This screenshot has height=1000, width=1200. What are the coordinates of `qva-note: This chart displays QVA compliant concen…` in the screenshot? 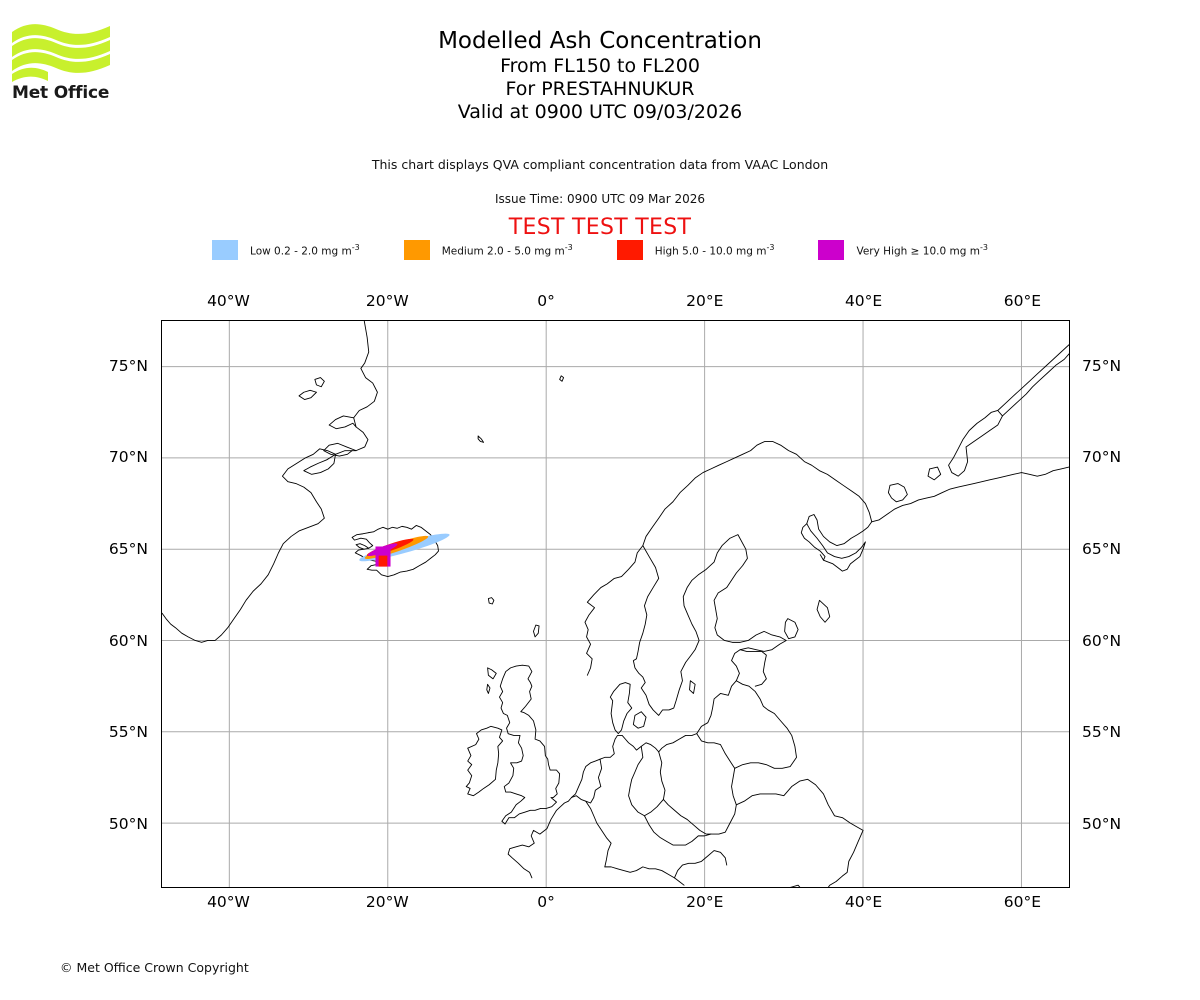 It's located at (600, 164).